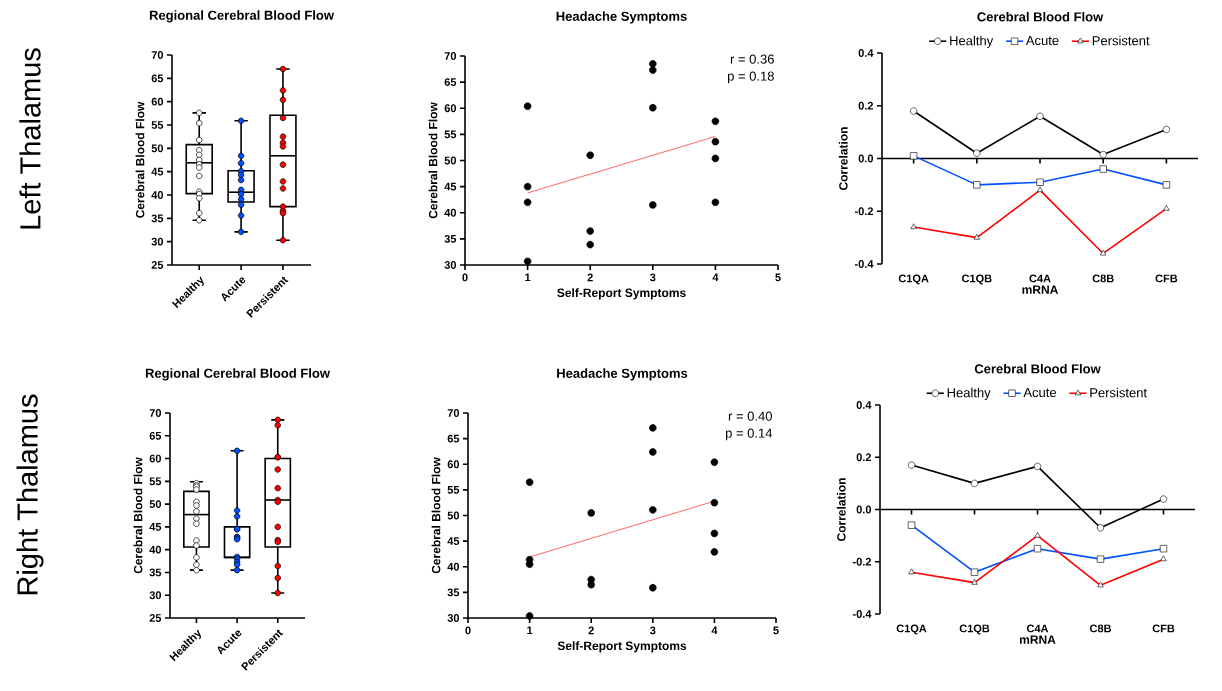  Describe the element at coordinates (30, 494) in the screenshot. I see `text: Right Thalamus` at that location.